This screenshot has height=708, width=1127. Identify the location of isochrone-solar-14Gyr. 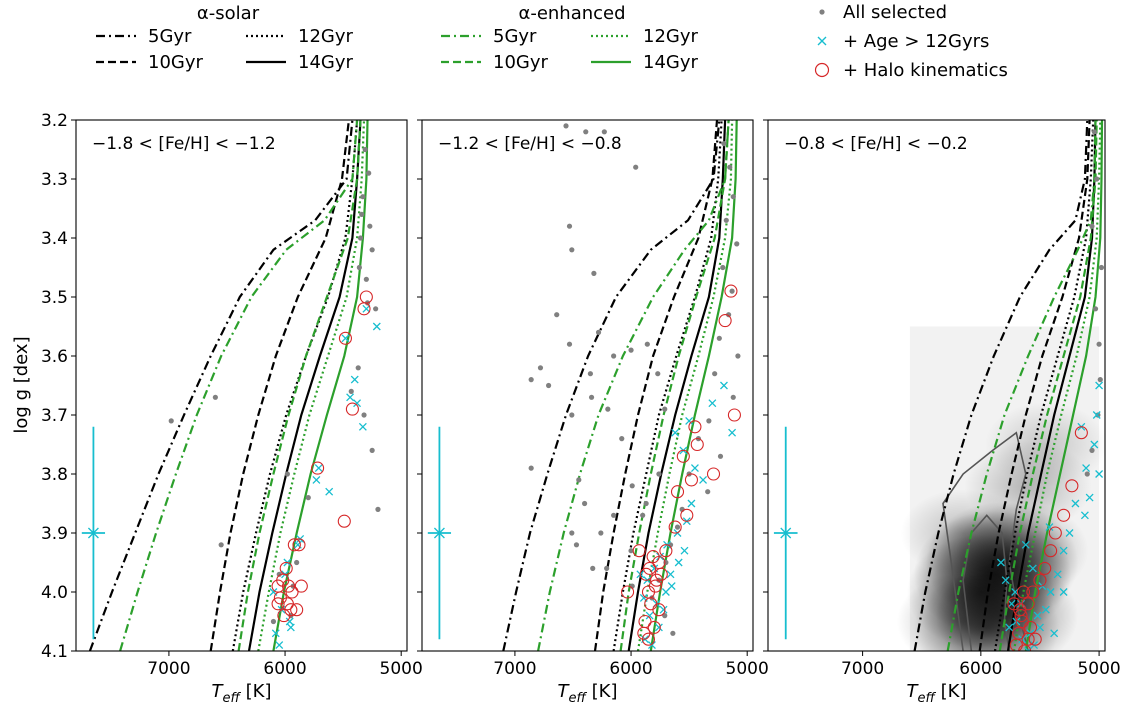
(1051, 385).